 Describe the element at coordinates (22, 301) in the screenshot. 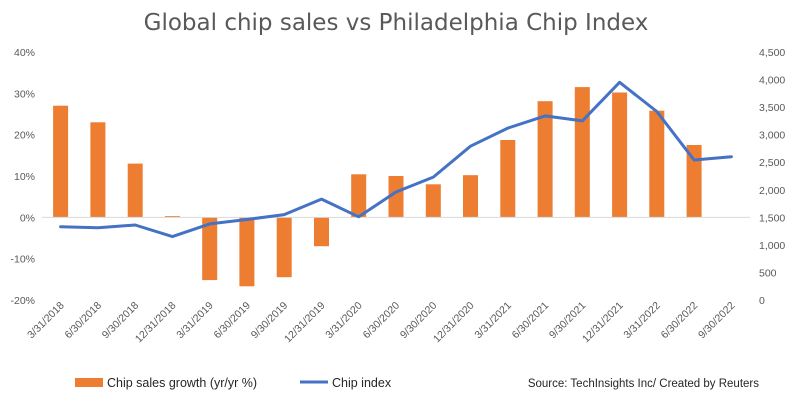

I see `left-tick-label: -20%` at that location.